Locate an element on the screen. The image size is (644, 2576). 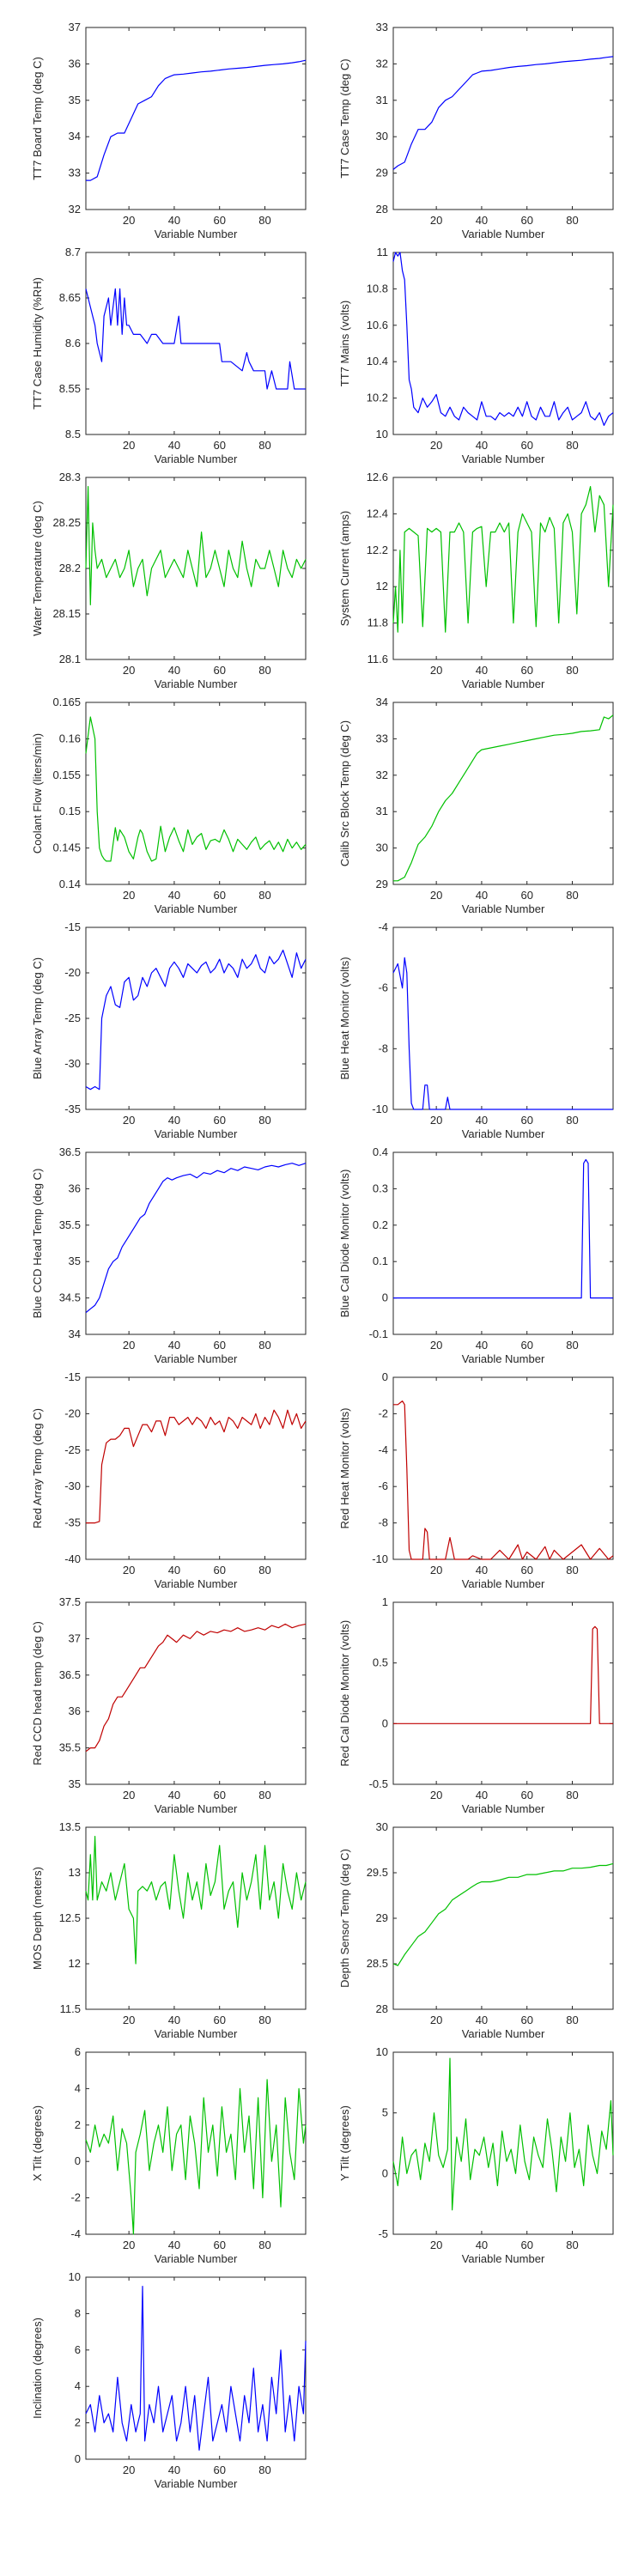
y-tick-label: 10.8 is located at coordinates (377, 289).